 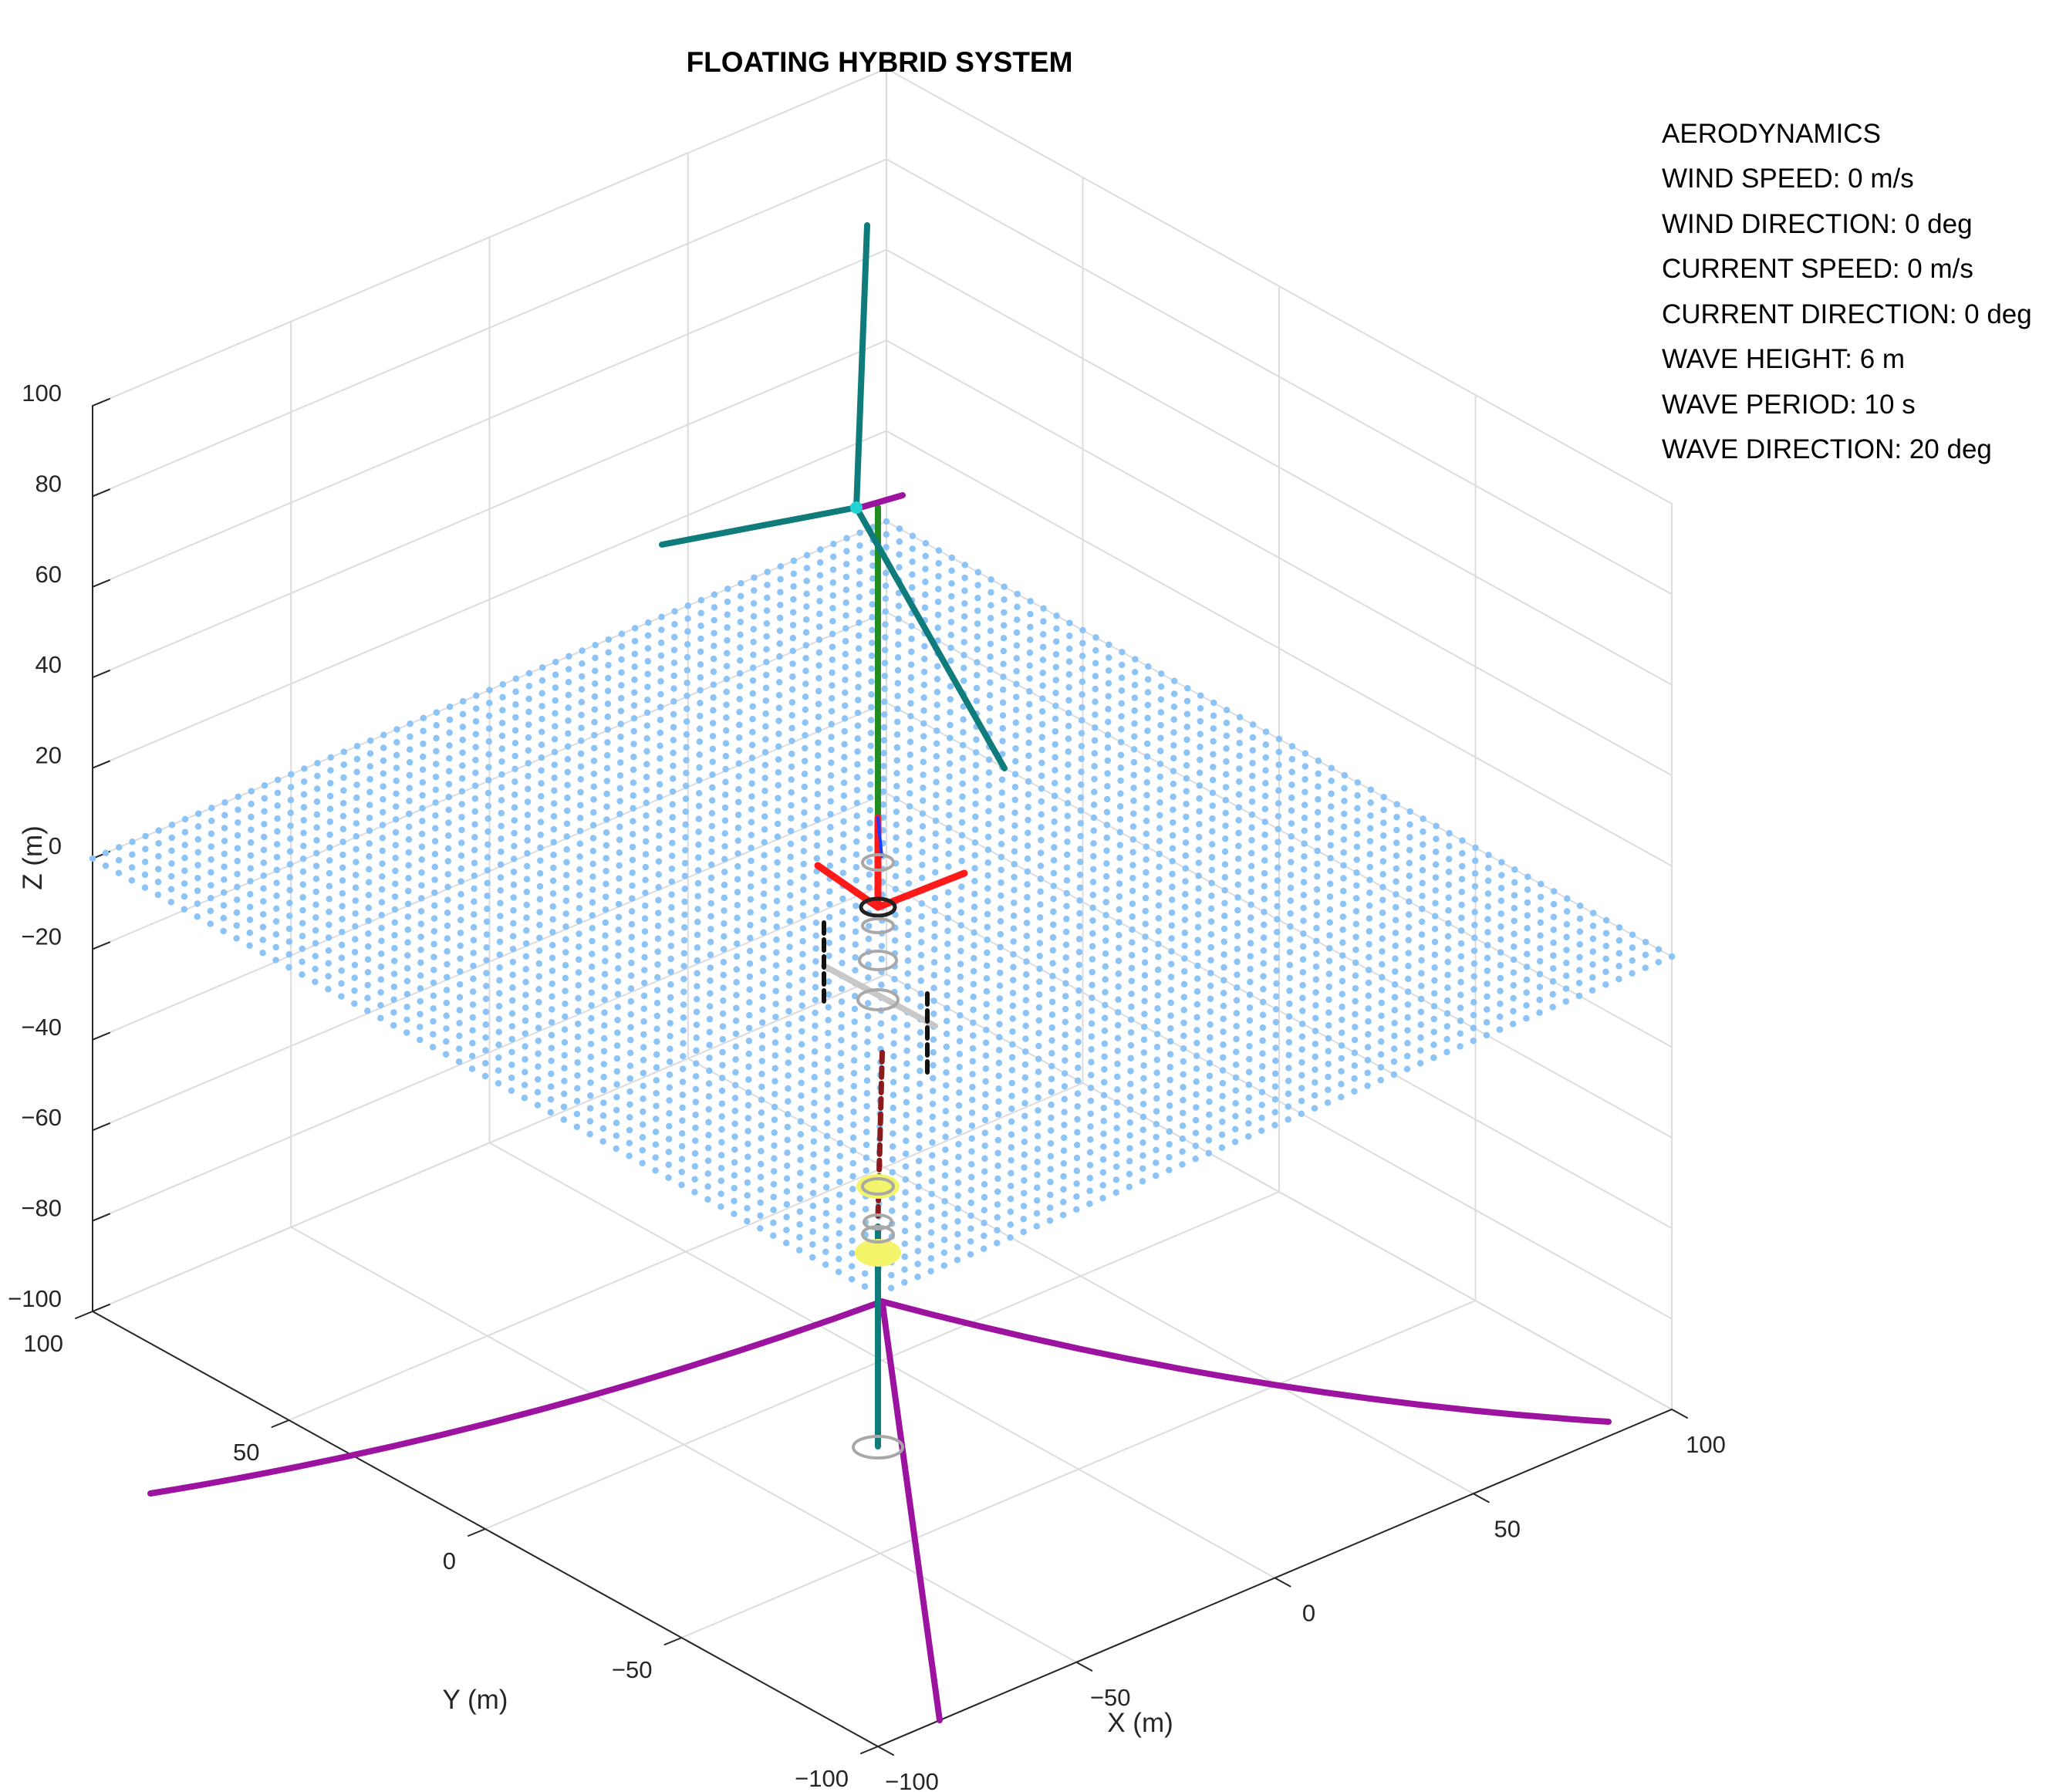 I want to click on x-tick-label: 0, so click(x=1308, y=1613).